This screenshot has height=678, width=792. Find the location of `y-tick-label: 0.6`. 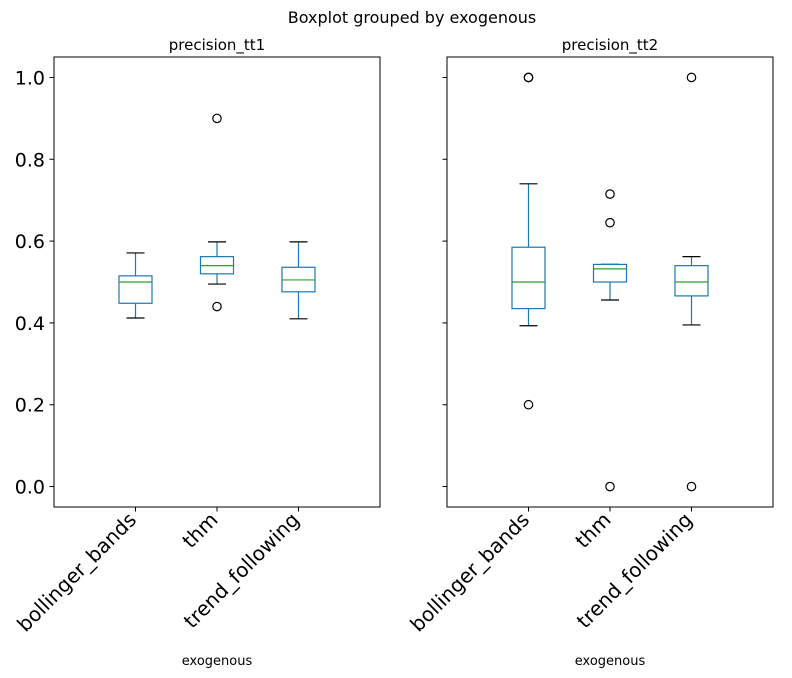

y-tick-label: 0.6 is located at coordinates (30, 242).